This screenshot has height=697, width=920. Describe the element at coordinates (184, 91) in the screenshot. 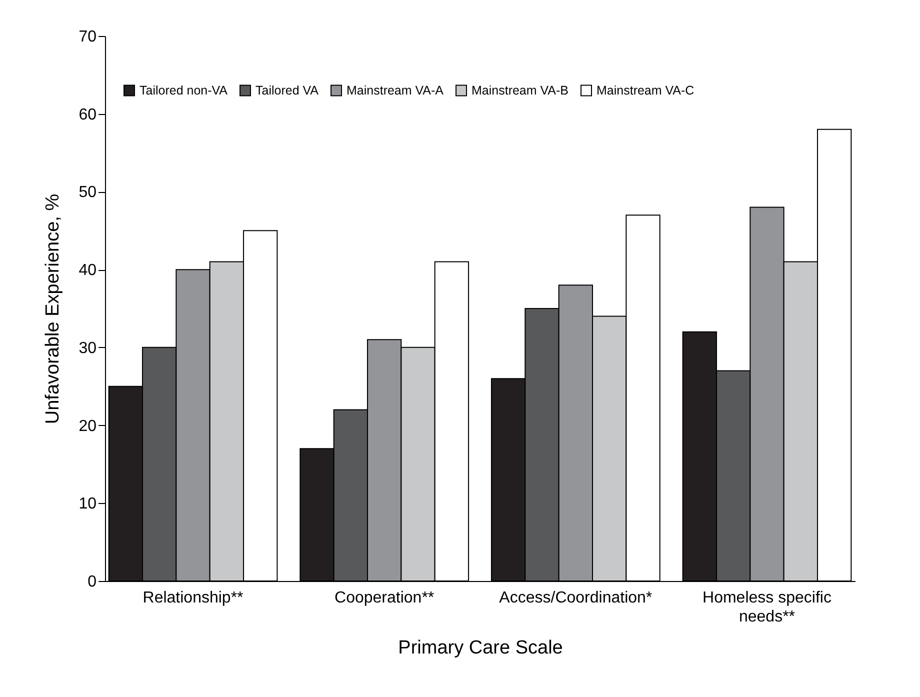

I see `legend-label: Tailored non-VA` at that location.